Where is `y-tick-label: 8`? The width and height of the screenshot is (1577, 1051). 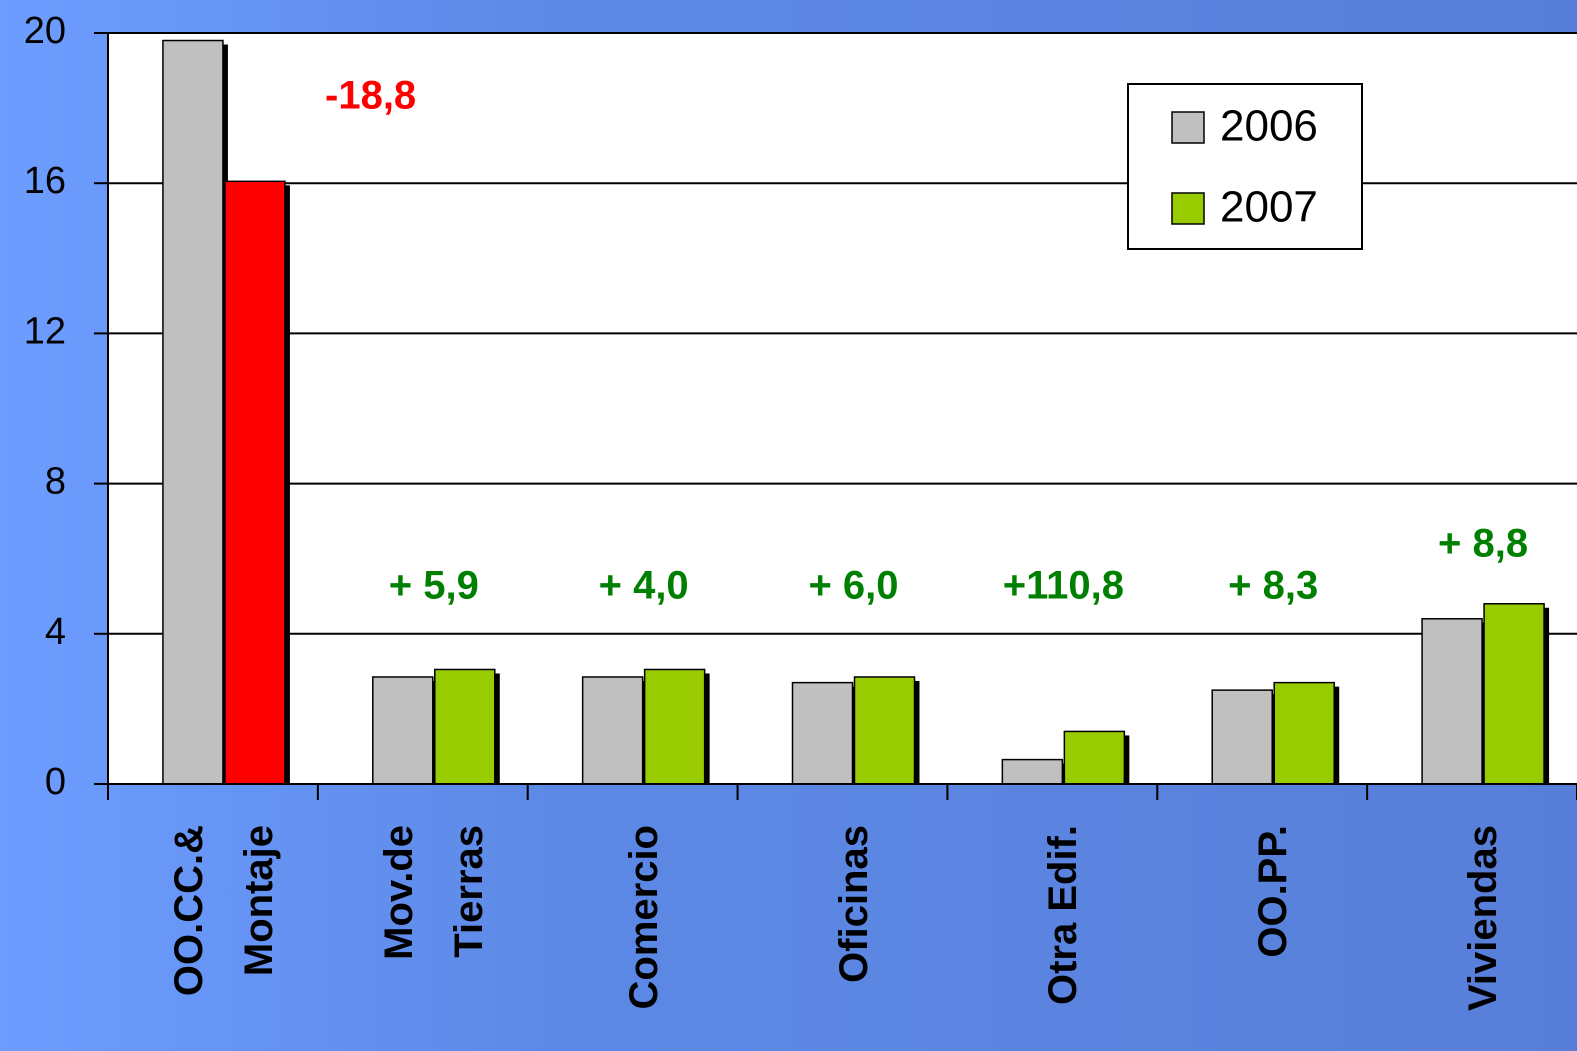
y-tick-label: 8 is located at coordinates (55, 482).